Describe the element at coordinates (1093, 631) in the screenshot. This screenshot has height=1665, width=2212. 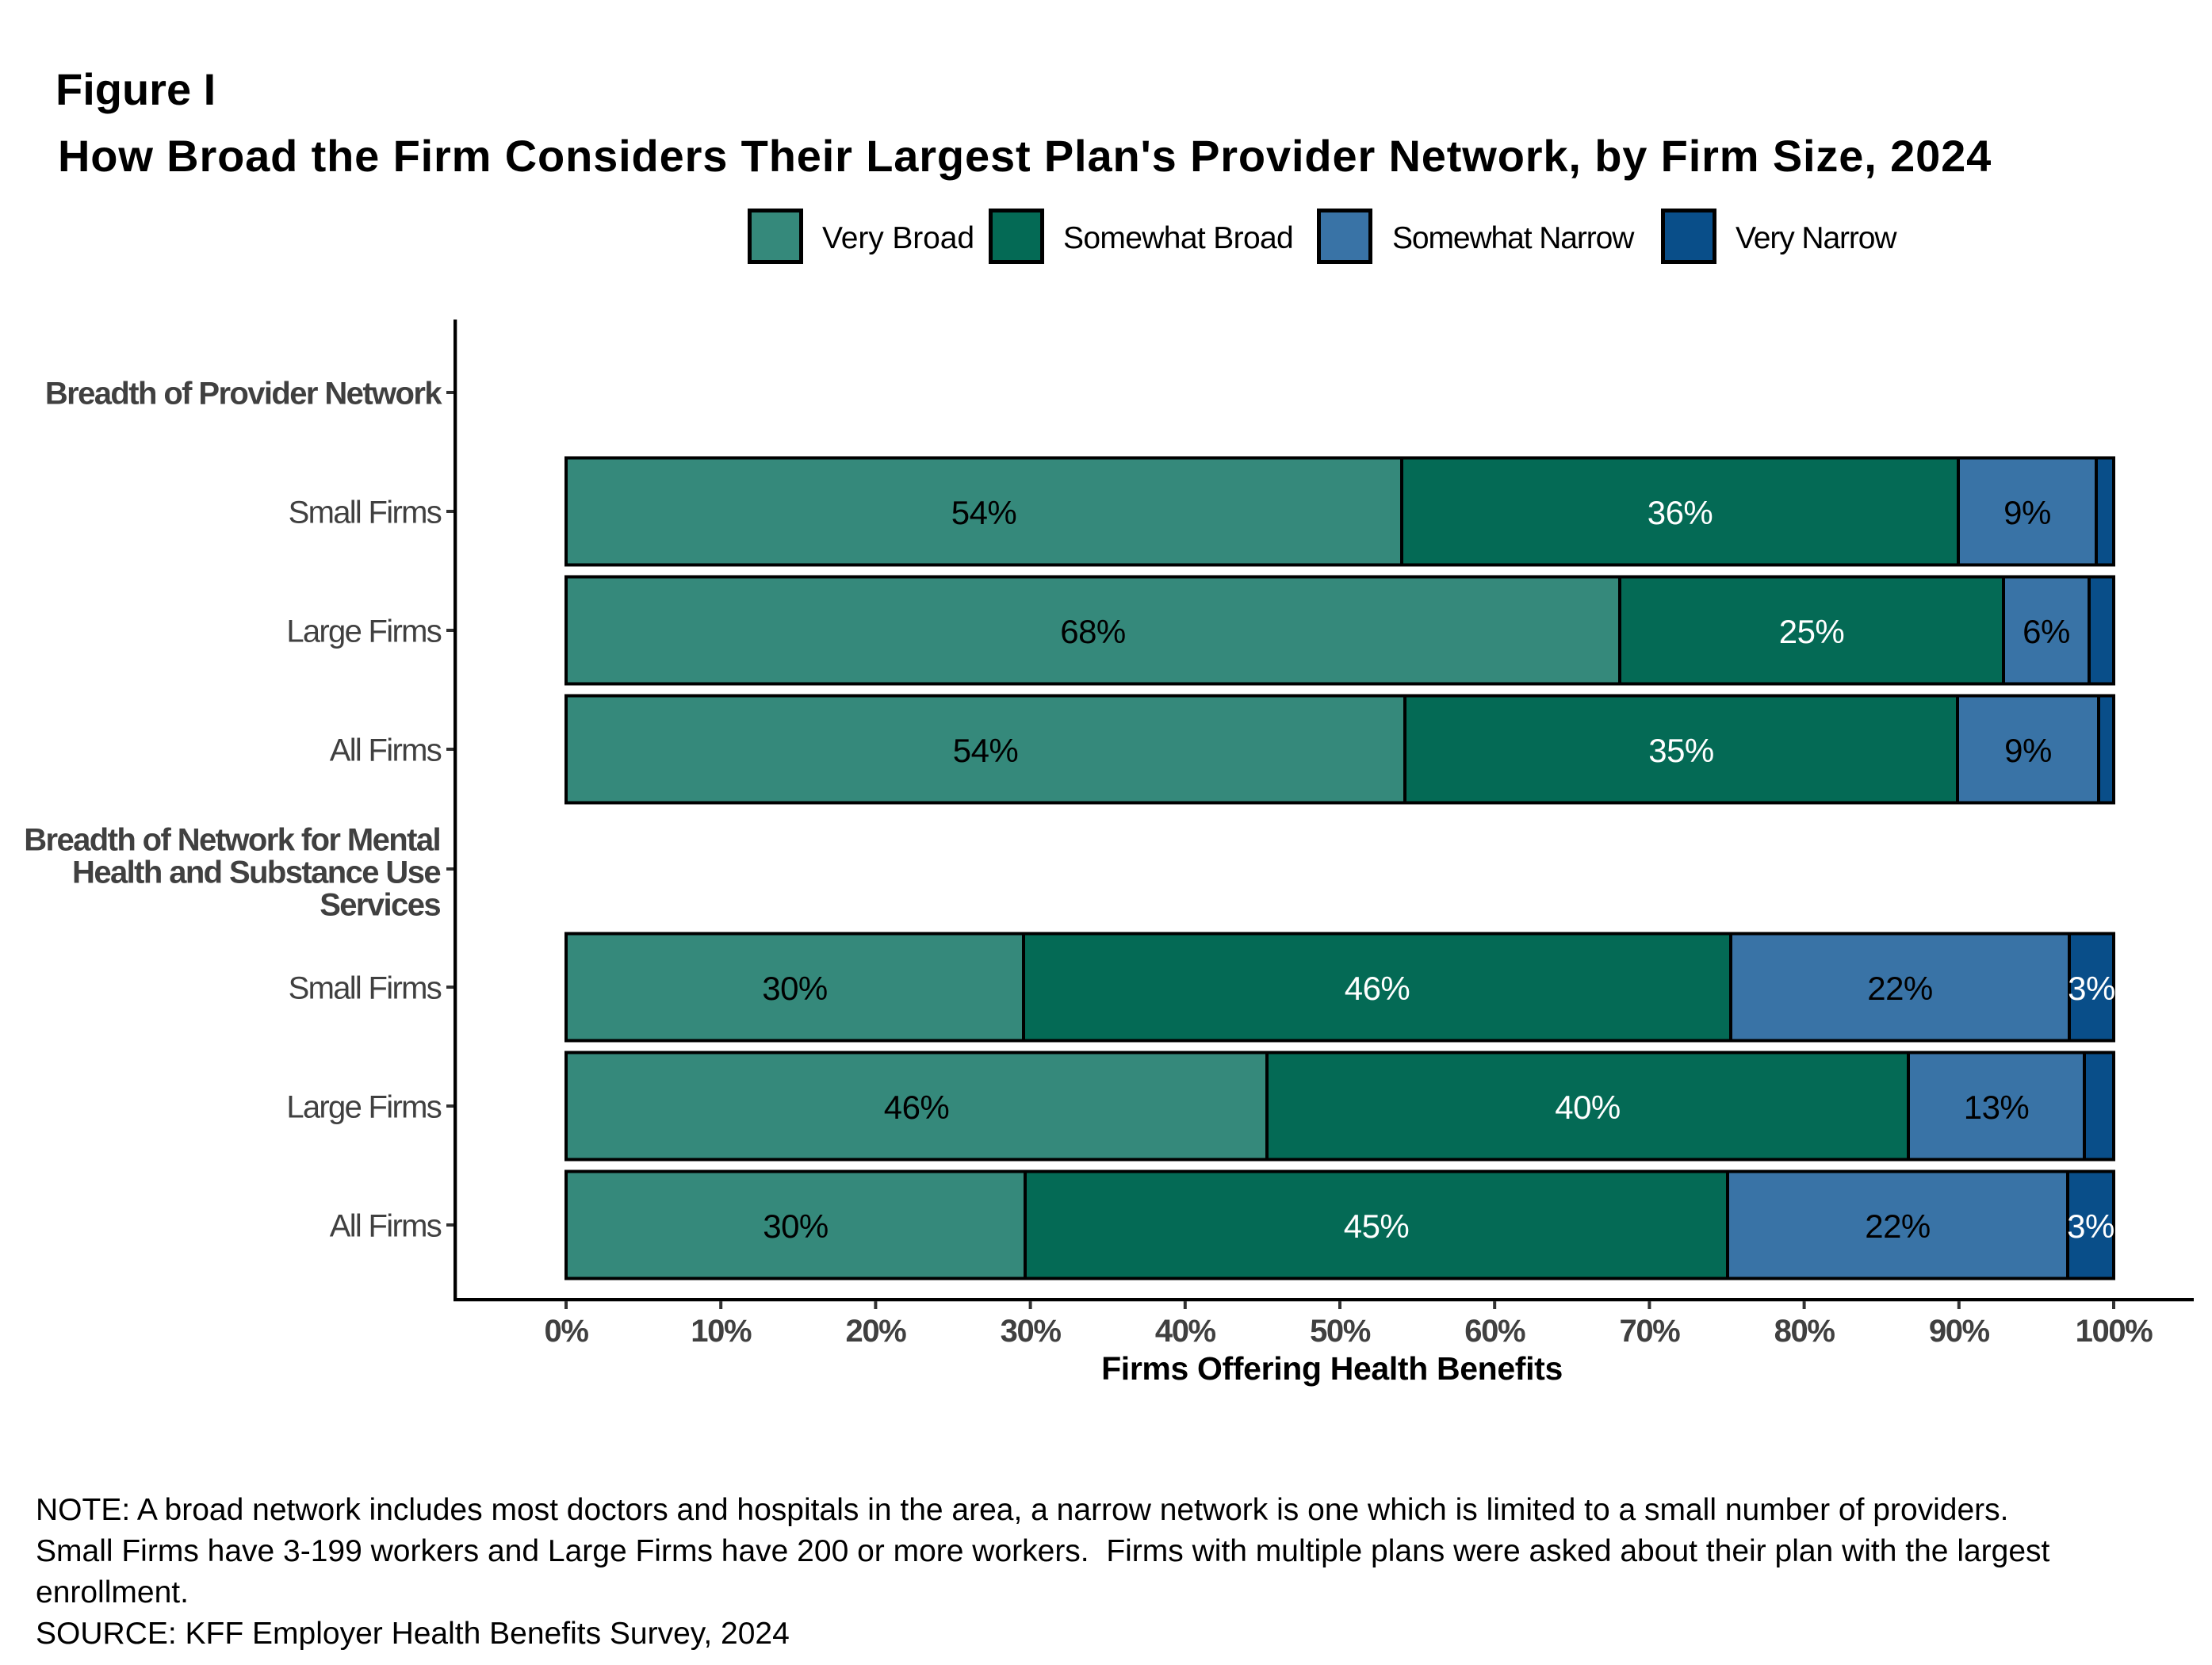
I see `svg-text: 68%` at that location.